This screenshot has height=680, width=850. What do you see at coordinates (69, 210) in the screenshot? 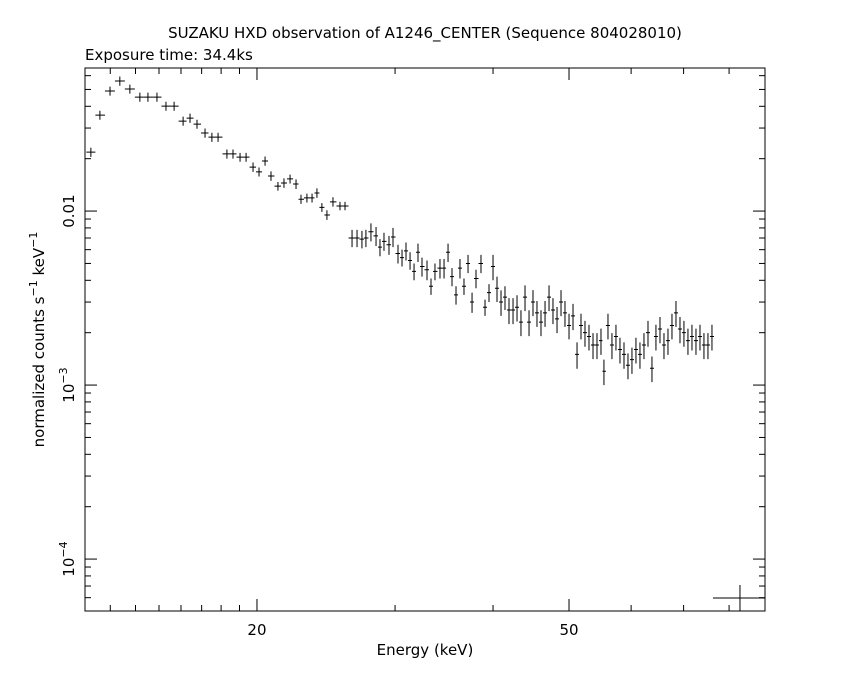
I see `y-tick-label: 0.01` at bounding box center [69, 210].